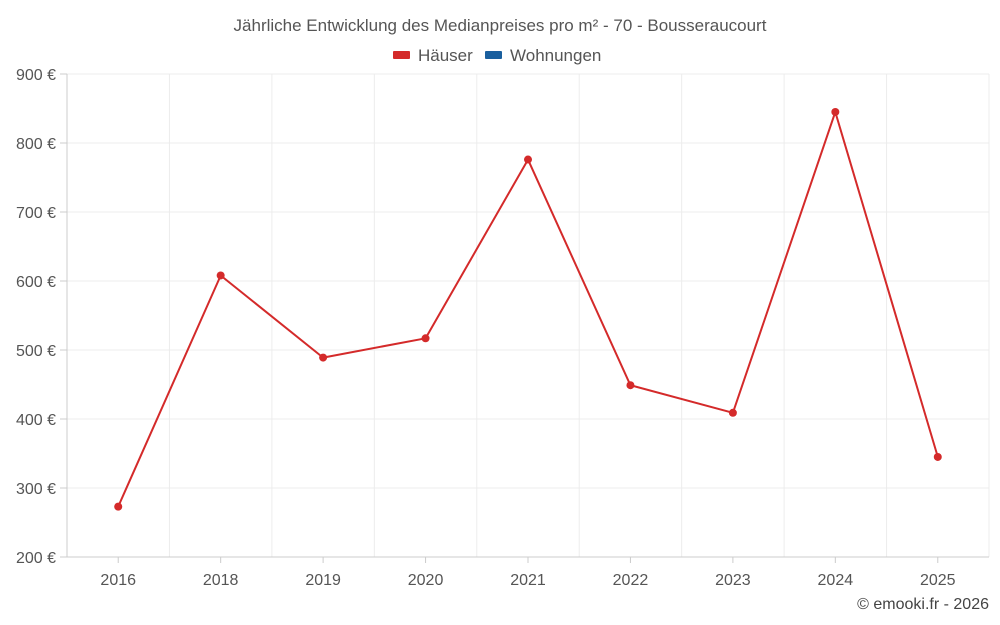  I want to click on legend-item-wohnungen: Wohnungen, so click(543, 55).